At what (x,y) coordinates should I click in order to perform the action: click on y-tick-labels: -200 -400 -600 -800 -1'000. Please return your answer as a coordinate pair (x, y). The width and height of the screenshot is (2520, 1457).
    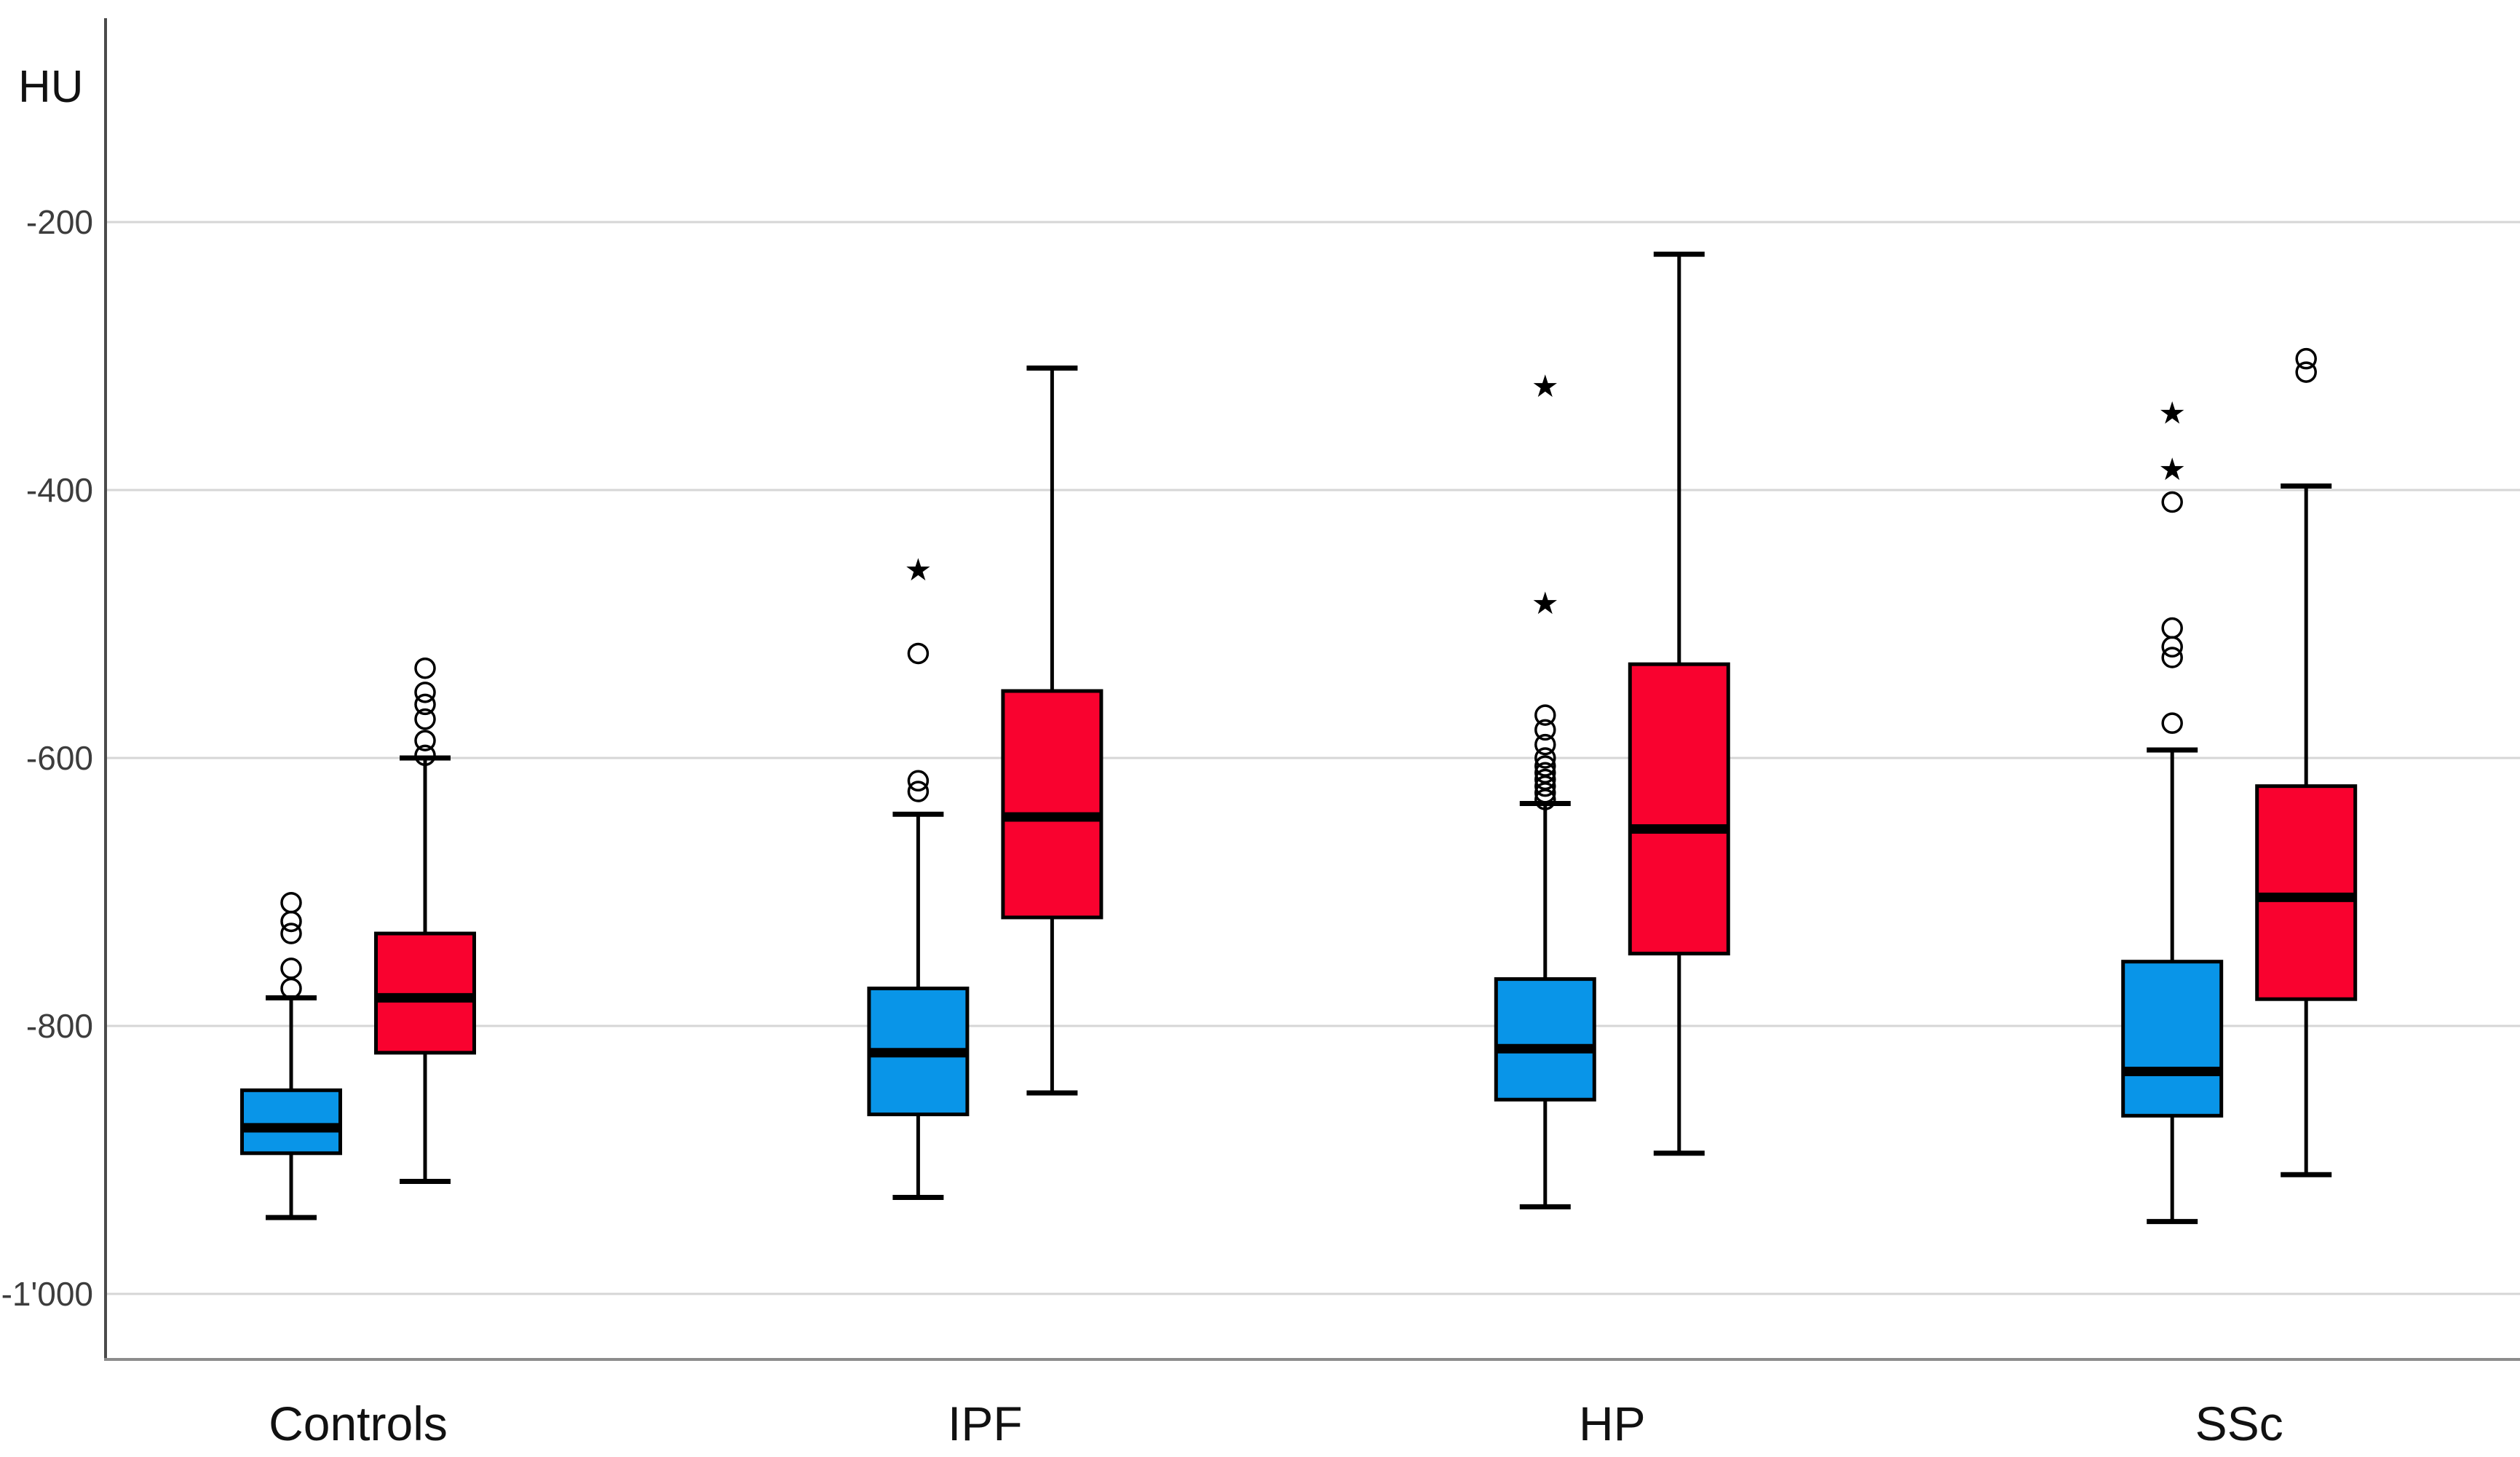
    Looking at the image, I should click on (47, 758).